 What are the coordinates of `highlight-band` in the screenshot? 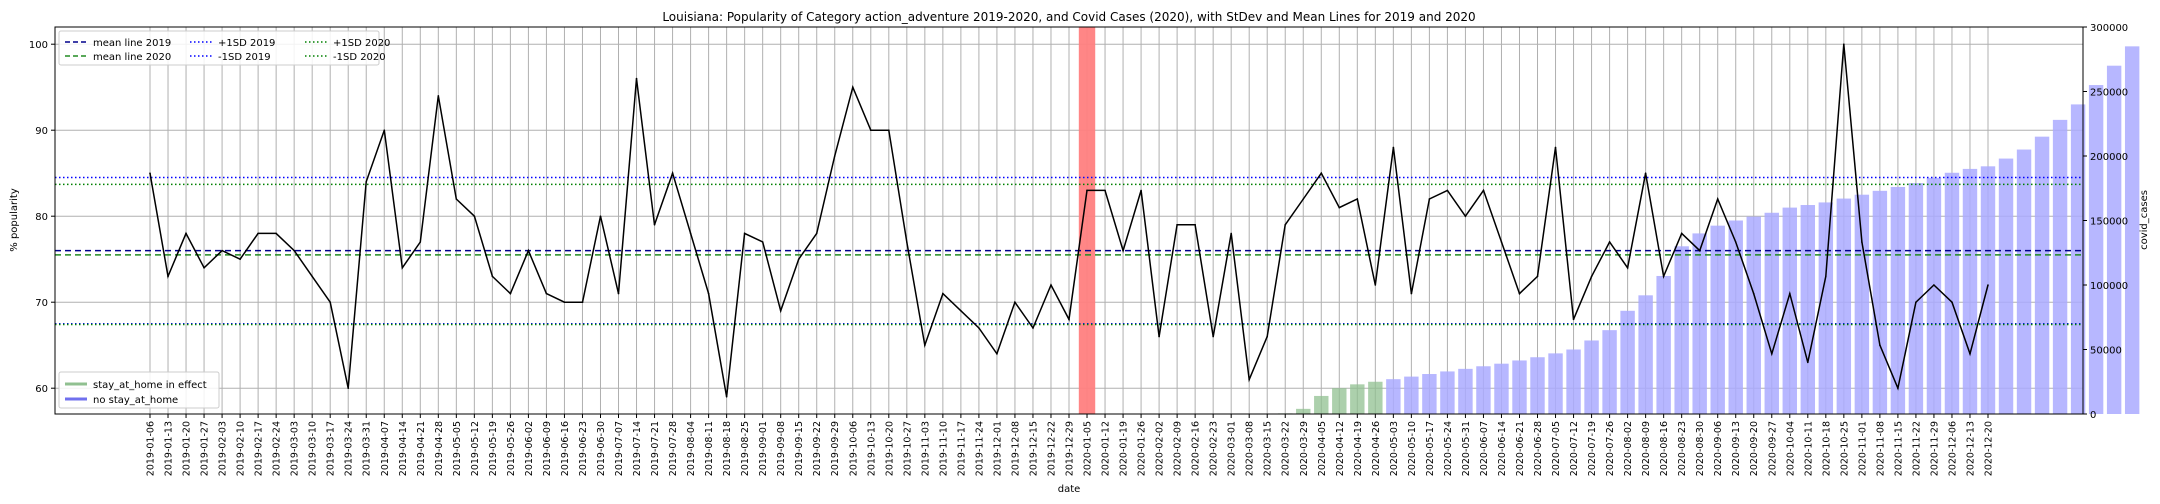 It's located at (1087, 220).